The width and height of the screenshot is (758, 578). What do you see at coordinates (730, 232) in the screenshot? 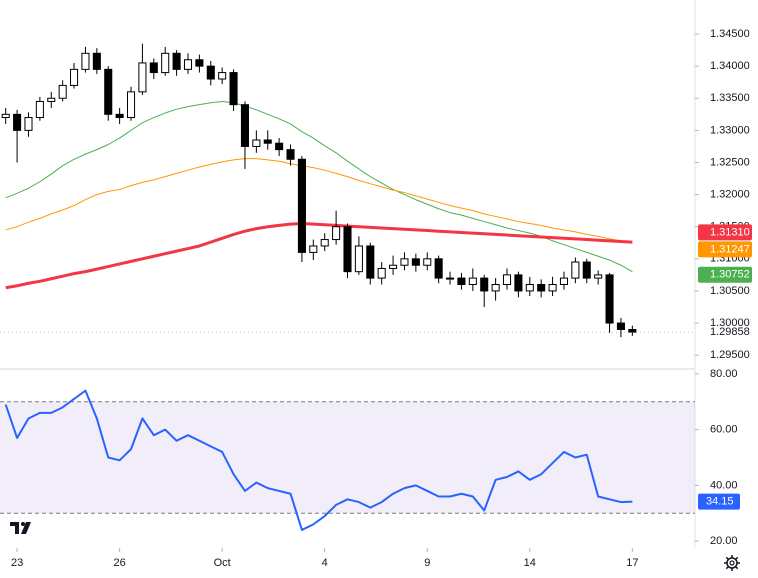
I see `last-value-label: 1.31310` at bounding box center [730, 232].